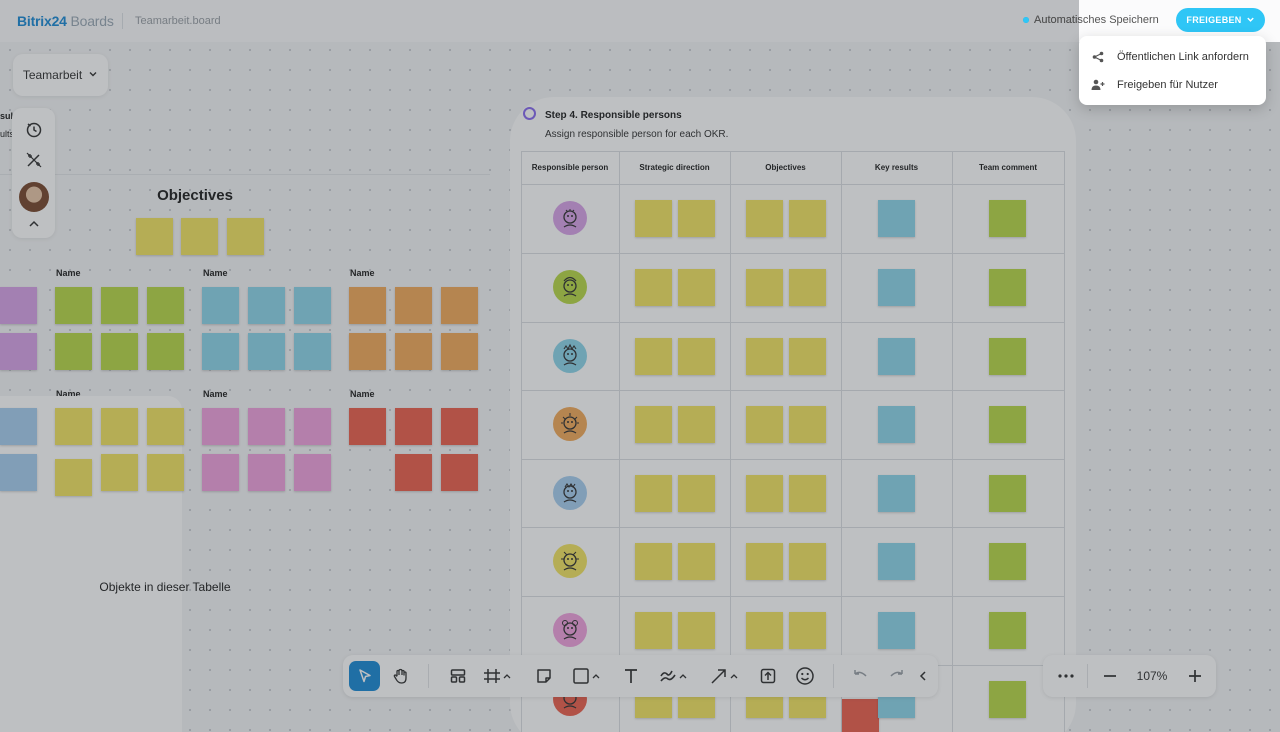 Image resolution: width=1280 pixels, height=732 pixels. What do you see at coordinates (33, 197) in the screenshot?
I see `avatar` at bounding box center [33, 197].